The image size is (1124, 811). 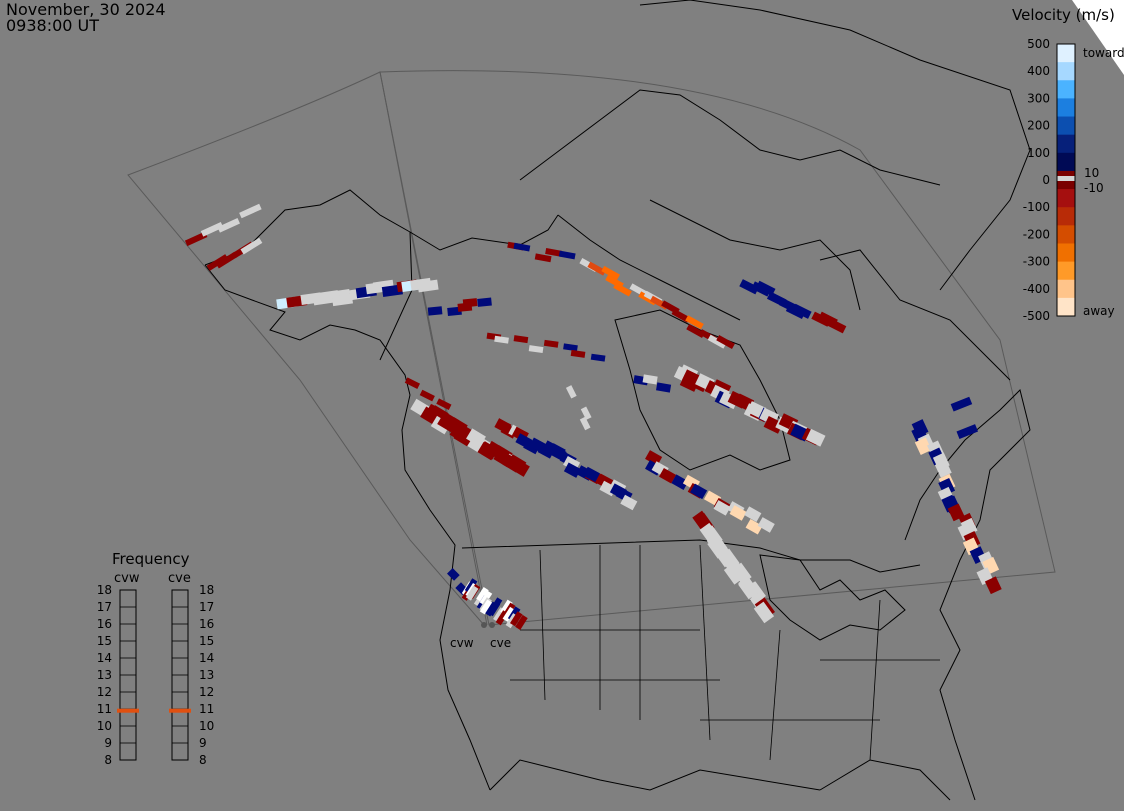 What do you see at coordinates (1038, 153) in the screenshot?
I see `velocity-tick-label: 100` at bounding box center [1038, 153].